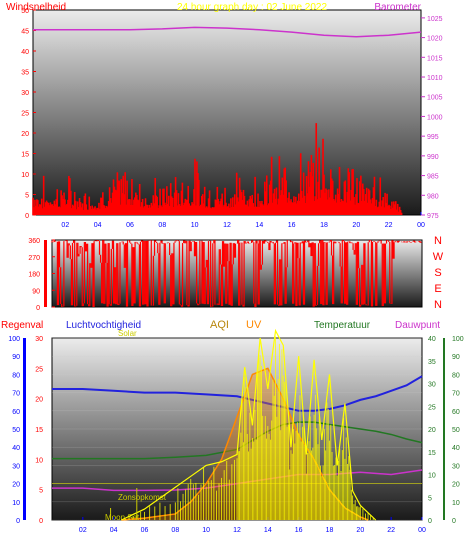 Image resolution: width=467 pixels, height=547 pixels. Describe the element at coordinates (254, 325) in the screenshot. I see `uv-label: UV` at that location.